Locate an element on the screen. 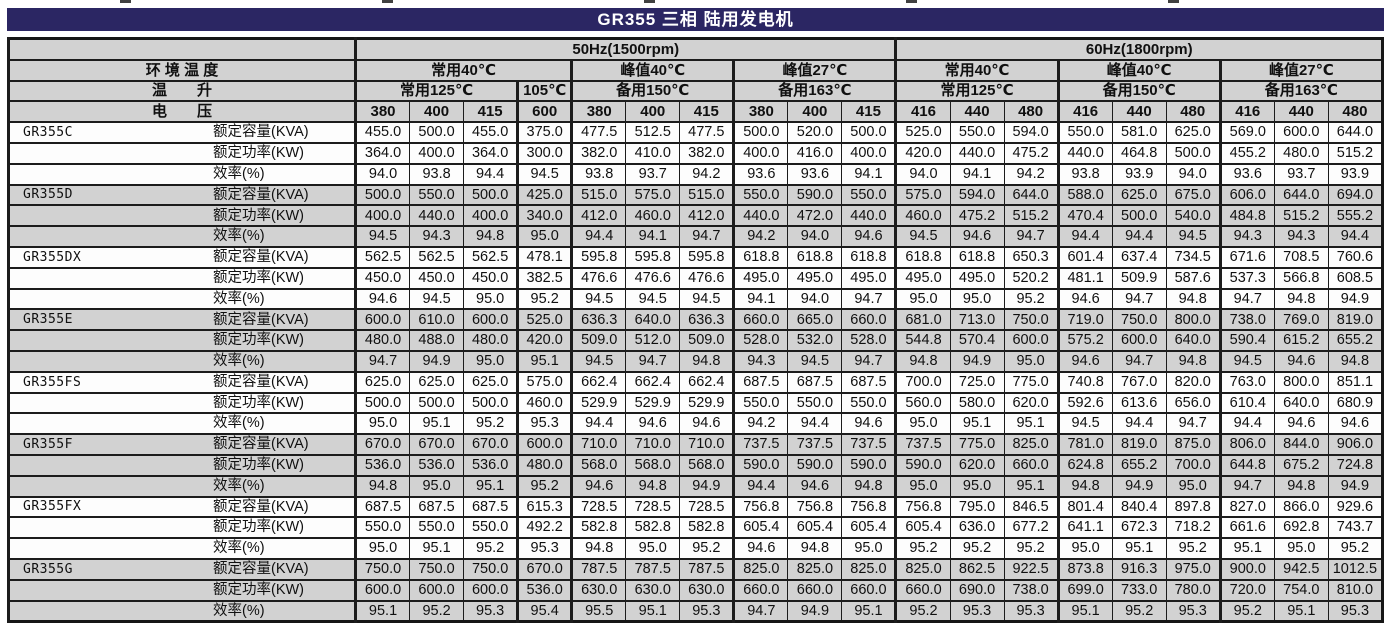 The height and width of the screenshot is (623, 1391). value-cell: 737.5 is located at coordinates (815, 444).